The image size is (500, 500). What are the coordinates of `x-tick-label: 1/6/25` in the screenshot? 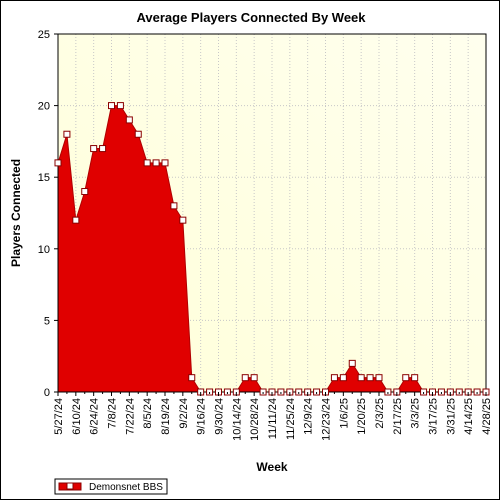 It's located at (344, 413).